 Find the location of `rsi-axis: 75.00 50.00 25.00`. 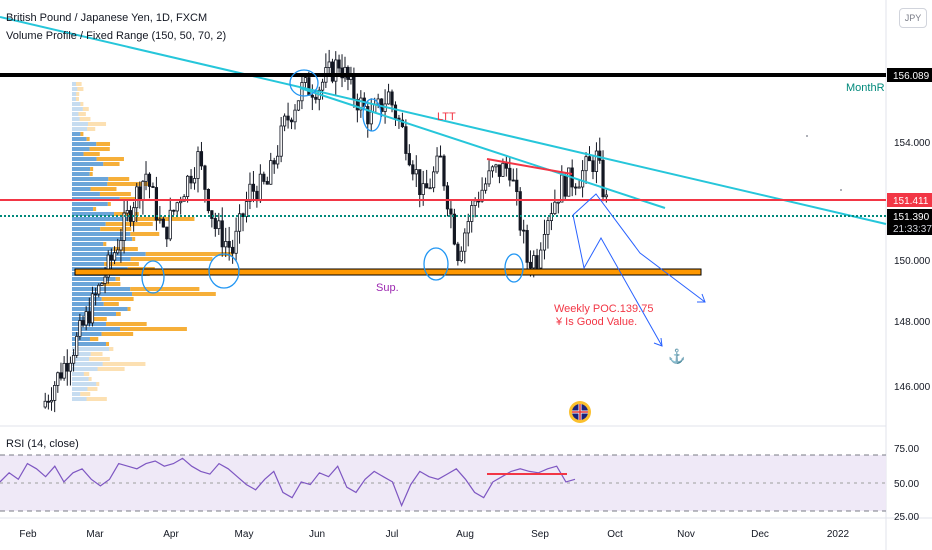

rsi-axis: 75.00 50.00 25.00 is located at coordinates (906, 483).